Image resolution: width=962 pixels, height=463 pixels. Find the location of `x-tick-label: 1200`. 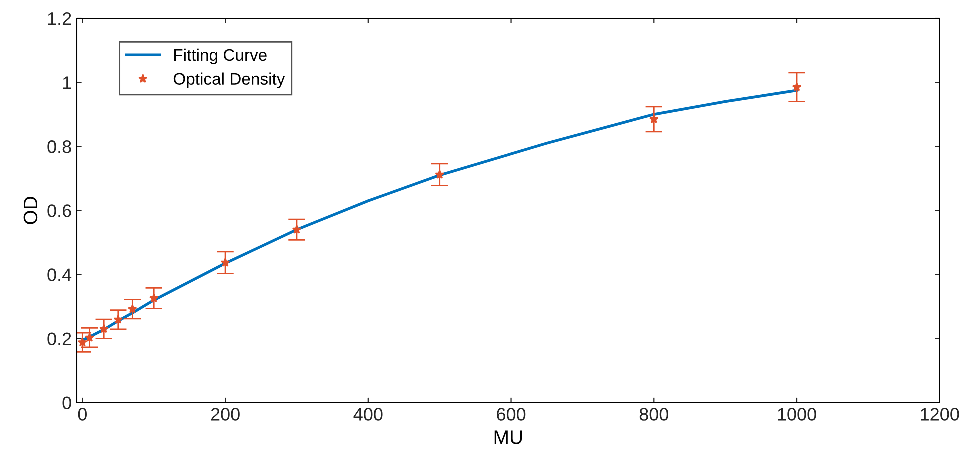

x-tick-label: 1200 is located at coordinates (940, 414).